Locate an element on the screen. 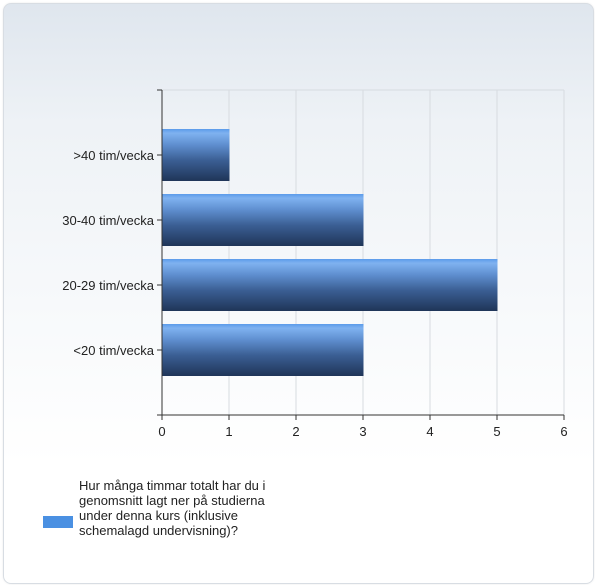 This screenshot has height=585, width=595. y-tick-label: 30-40 tim/vecka is located at coordinates (108, 220).